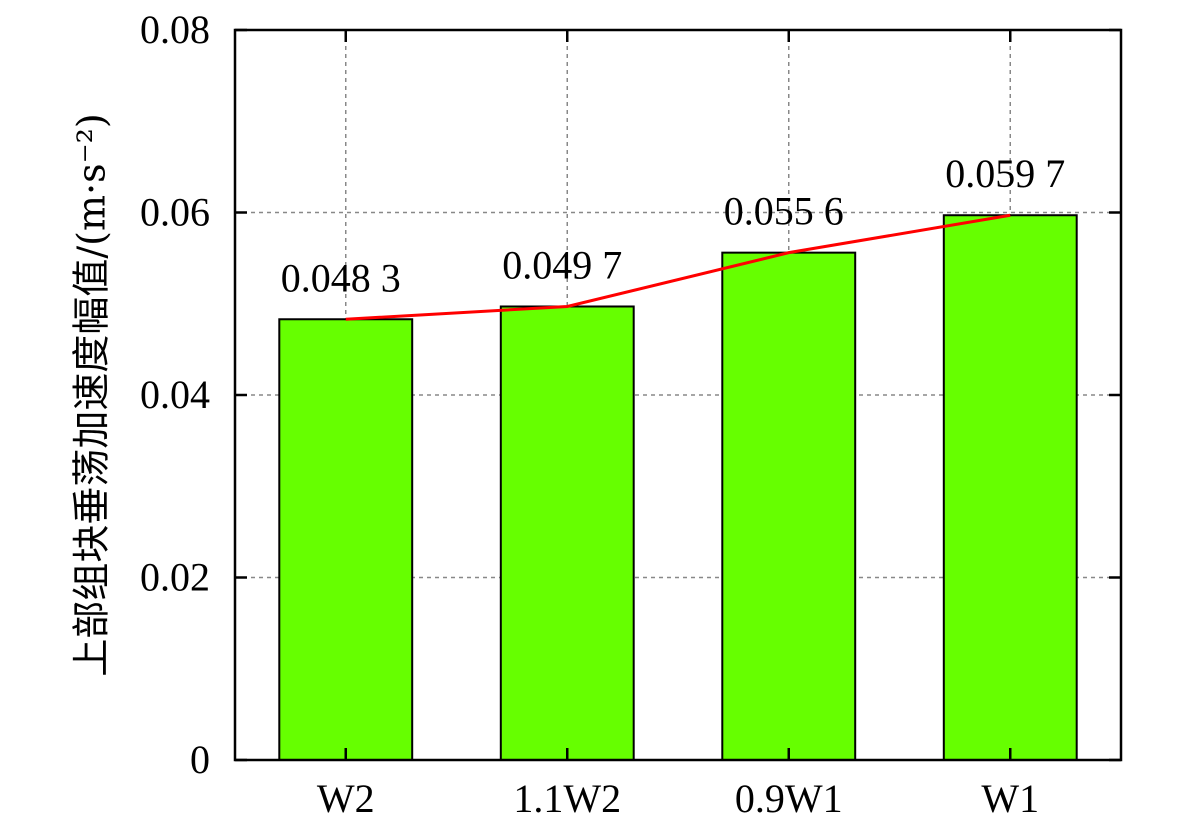 This screenshot has height=833, width=1181. I want to click on bar-W2, so click(346, 539).